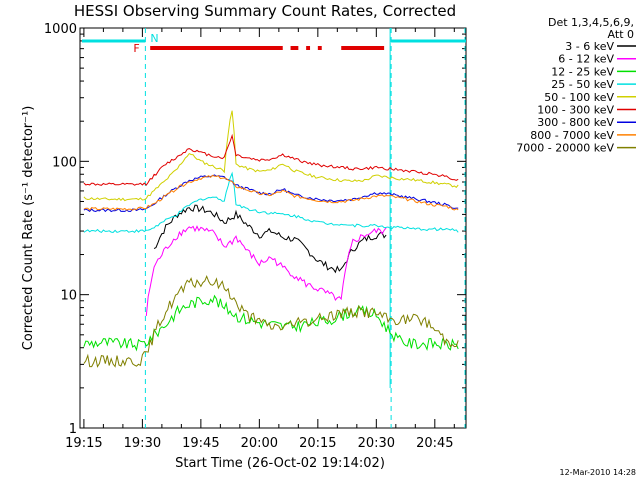 This screenshot has width=640, height=480. What do you see at coordinates (317, 443) in the screenshot?
I see `x-tick-label: 20:15` at bounding box center [317, 443].